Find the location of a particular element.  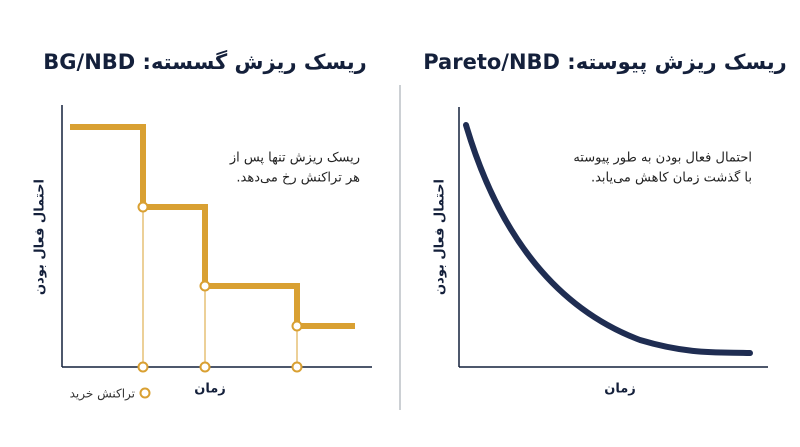

transaction-markers is located at coordinates (220, 287).